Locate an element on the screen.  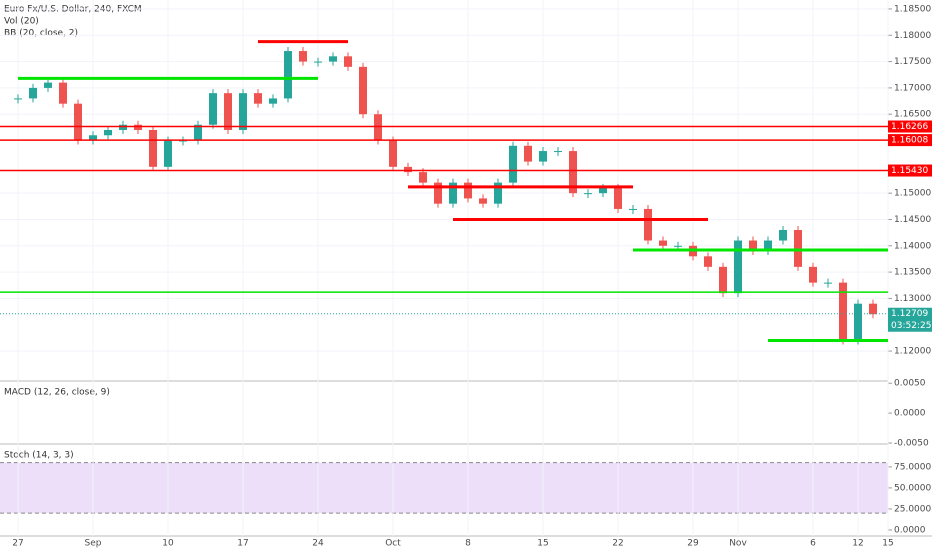
x-tick-label: 8 is located at coordinates (468, 544).